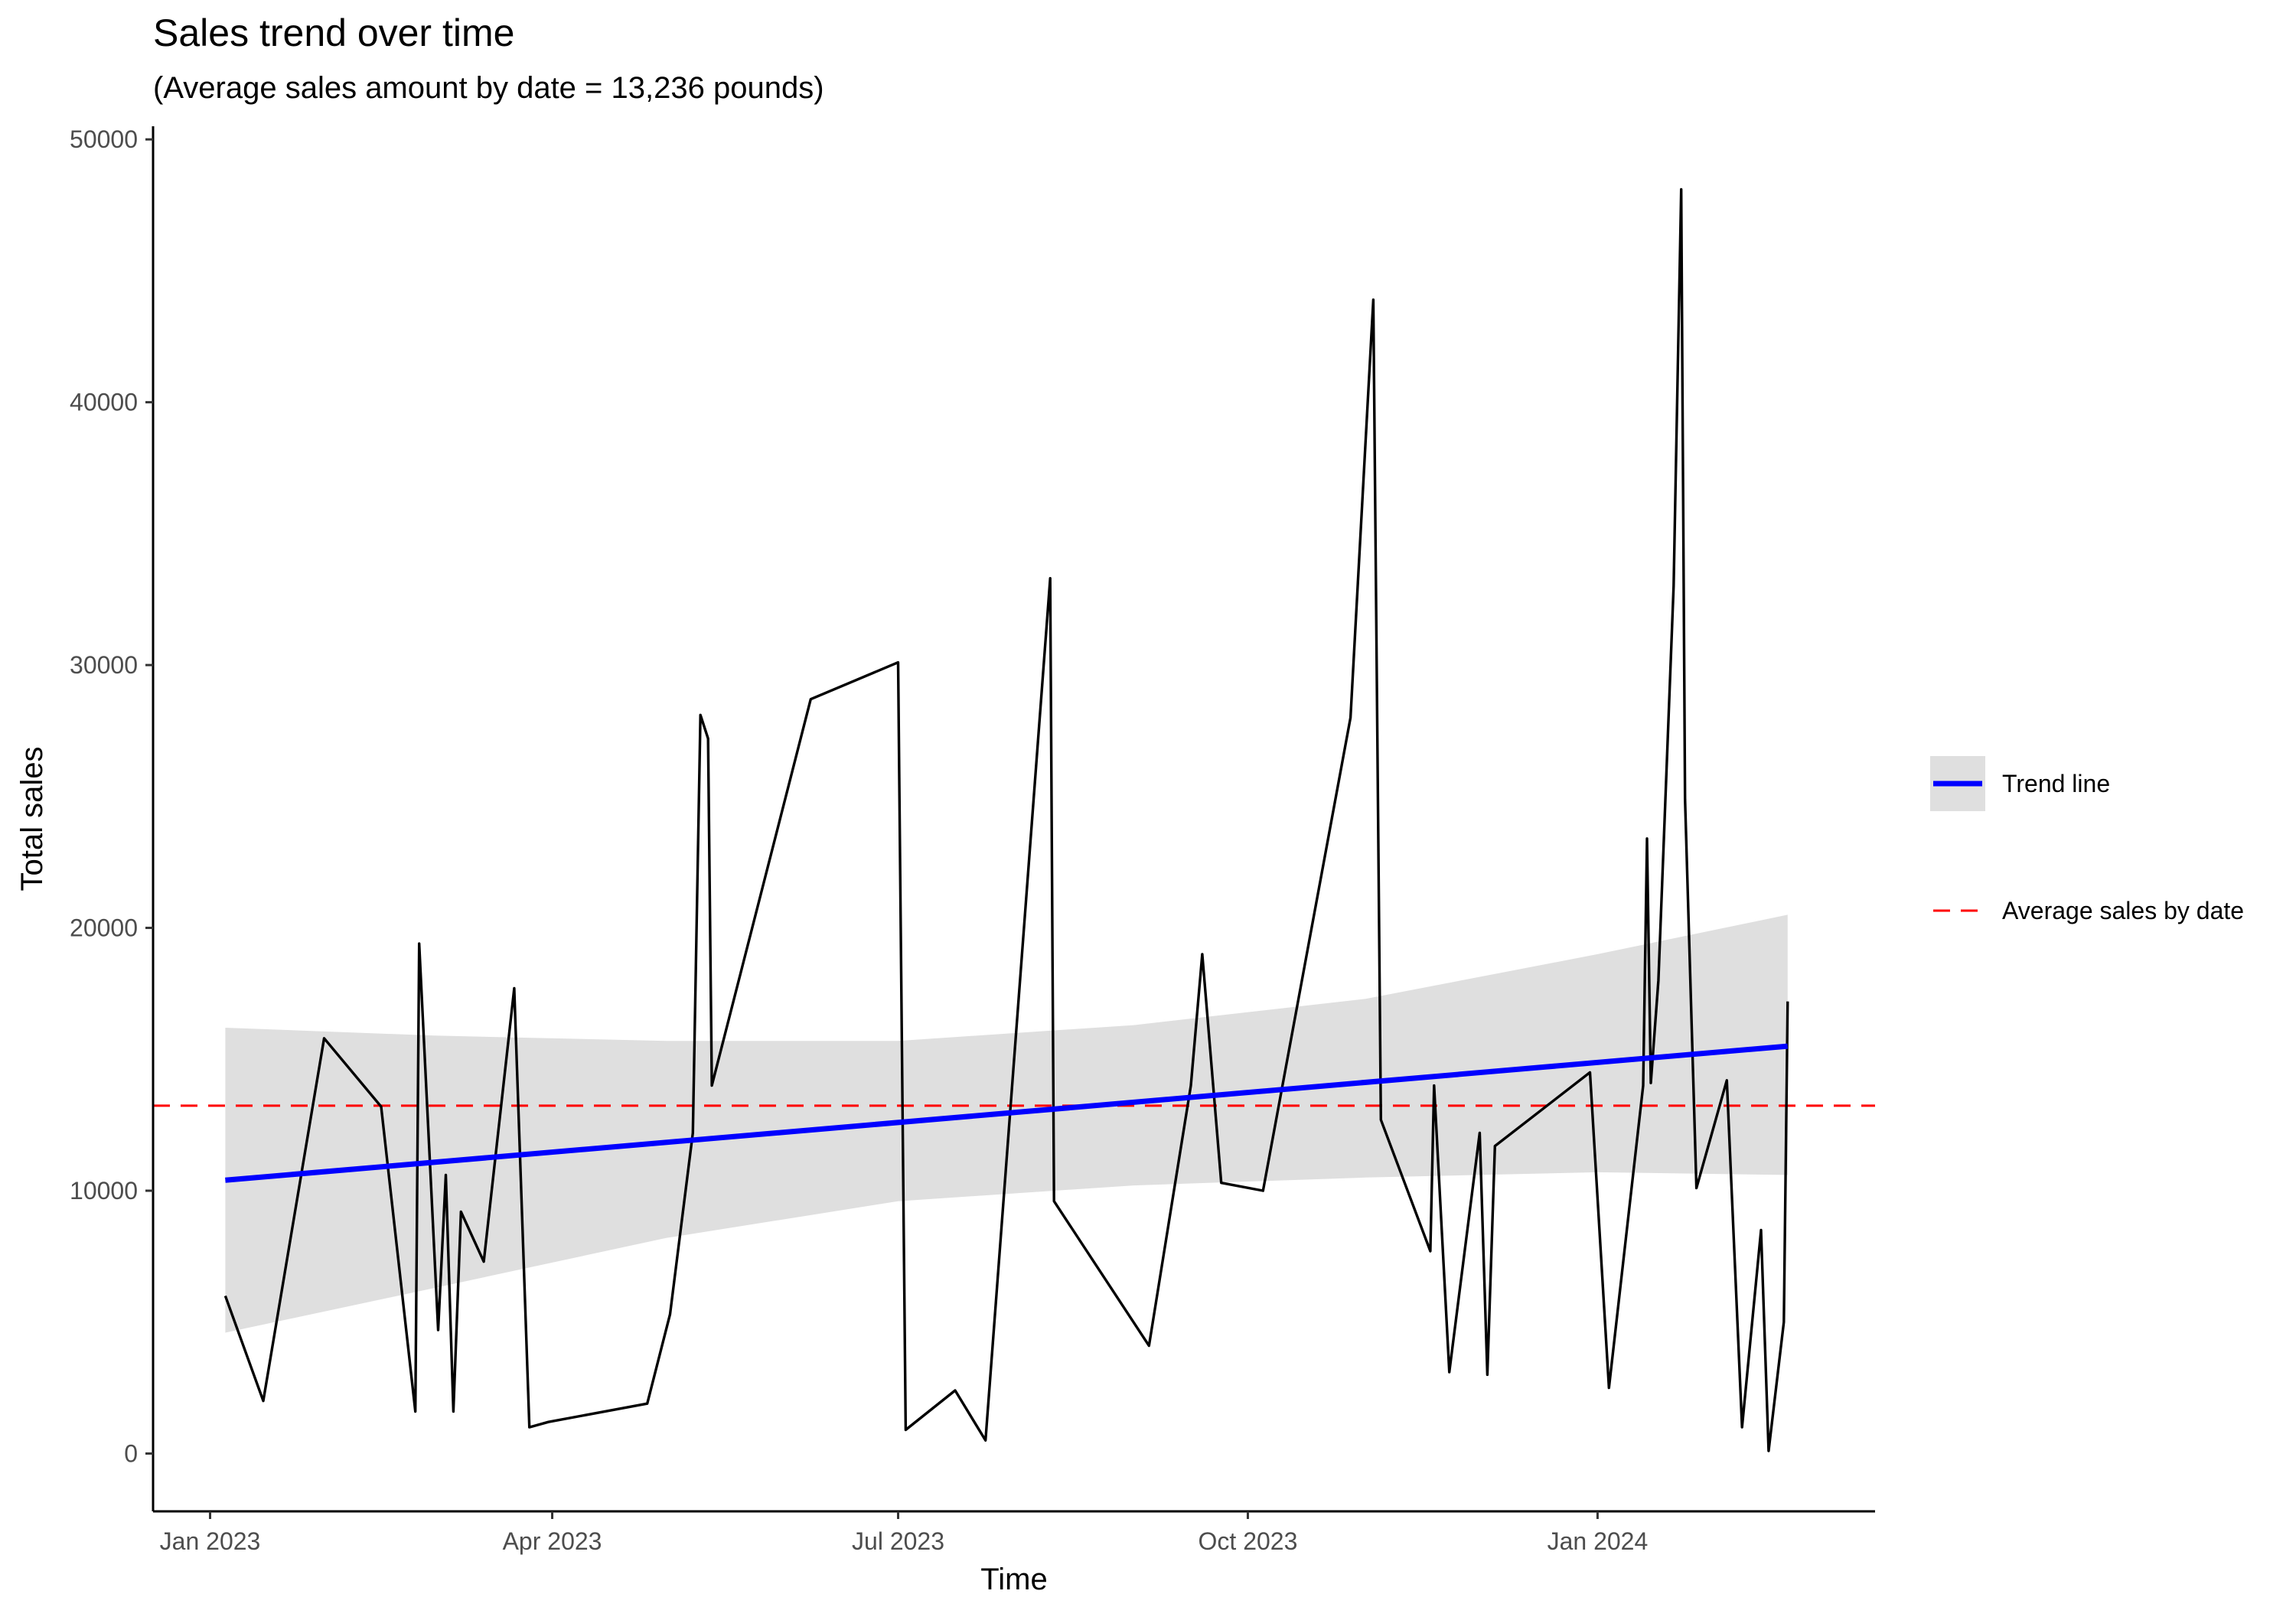  Describe the element at coordinates (2056, 783) in the screenshot. I see `legend-label-trend-line: Trend line` at that location.